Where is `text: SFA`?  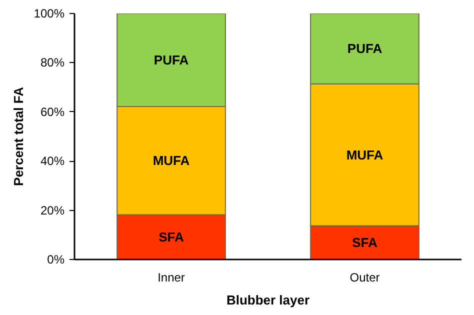
text: SFA is located at coordinates (171, 237).